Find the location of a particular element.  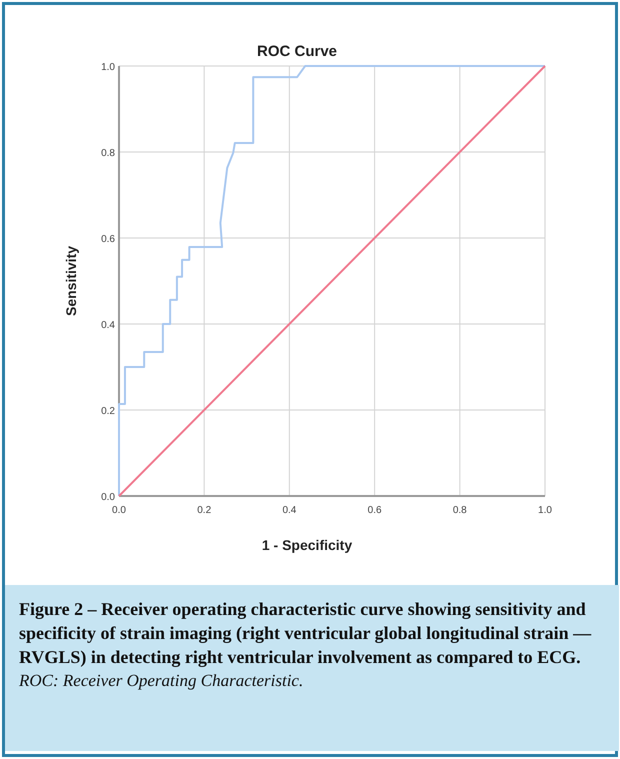

chart-title: ROC Curve is located at coordinates (297, 51).